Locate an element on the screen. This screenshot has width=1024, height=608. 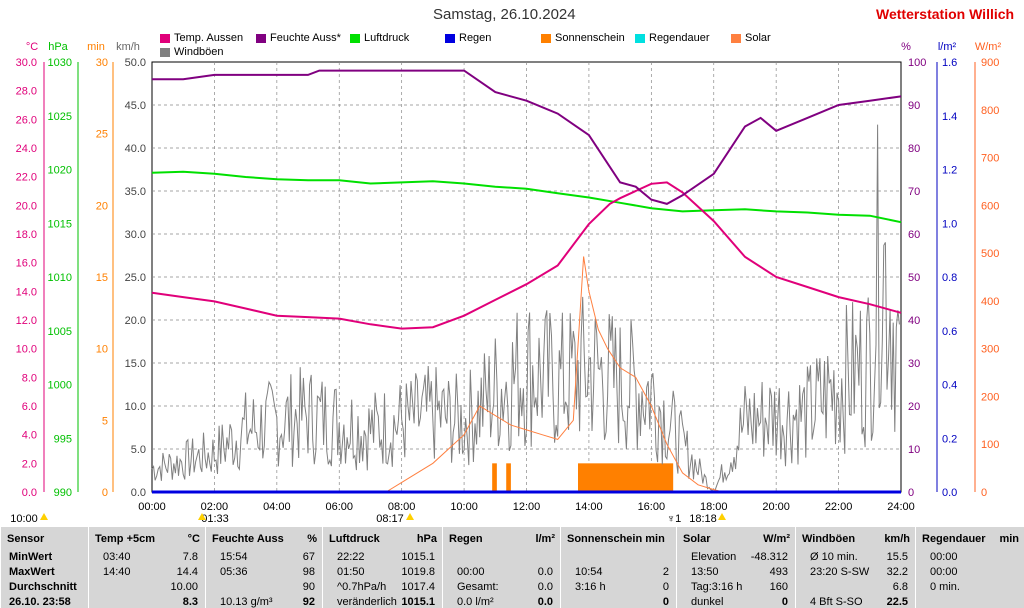
wind-axis-tick: 10.0 is located at coordinates (135, 407).